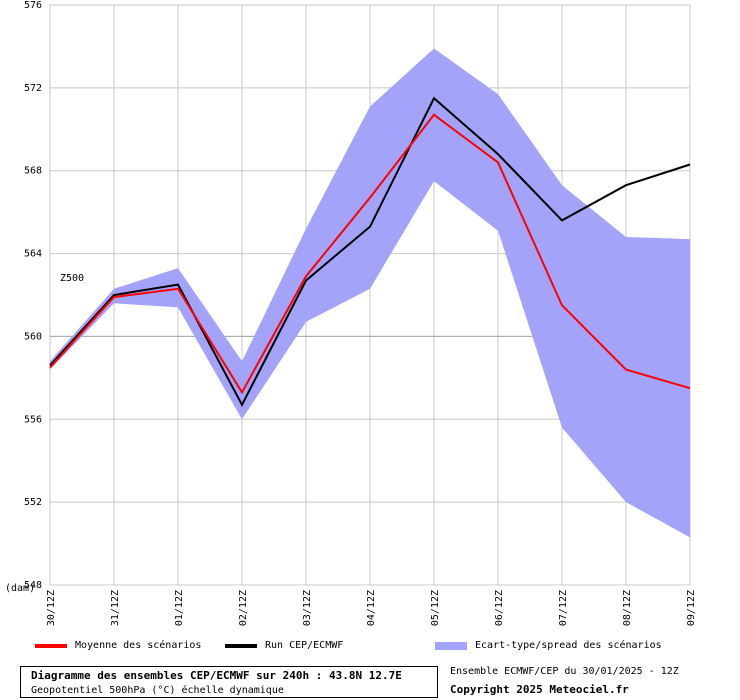 Image resolution: width=740 pixels, height=700 pixels. What do you see at coordinates (115, 608) in the screenshot?
I see `x-tick-label-1: 31/12Z` at bounding box center [115, 608].